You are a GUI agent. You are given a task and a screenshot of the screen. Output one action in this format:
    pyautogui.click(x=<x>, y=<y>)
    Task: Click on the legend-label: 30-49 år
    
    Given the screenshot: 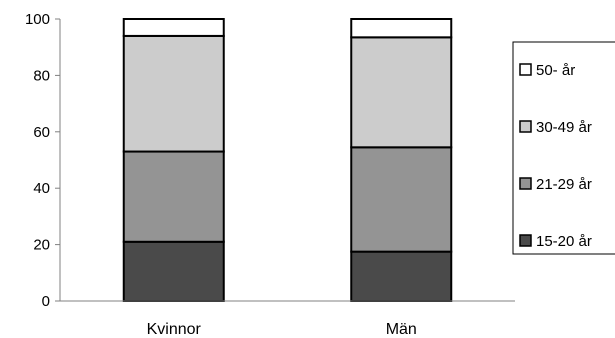 What is the action you would take?
    pyautogui.click(x=564, y=127)
    